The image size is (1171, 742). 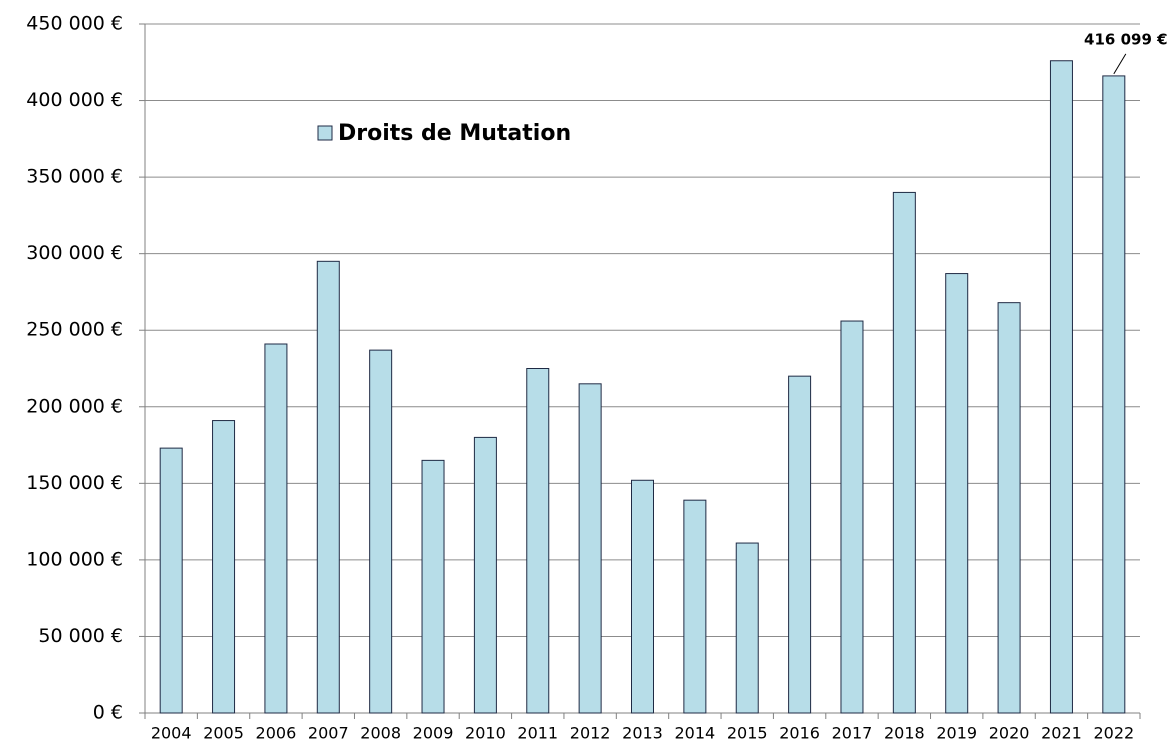 I want to click on y-tick-label: 150 000 €, so click(x=74, y=483).